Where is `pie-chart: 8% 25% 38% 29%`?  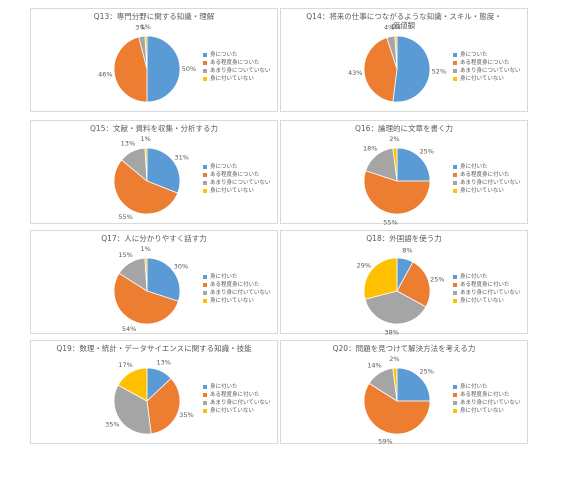
pie-chart: 8% 25% 38% 29% is located at coordinates (401, 290).